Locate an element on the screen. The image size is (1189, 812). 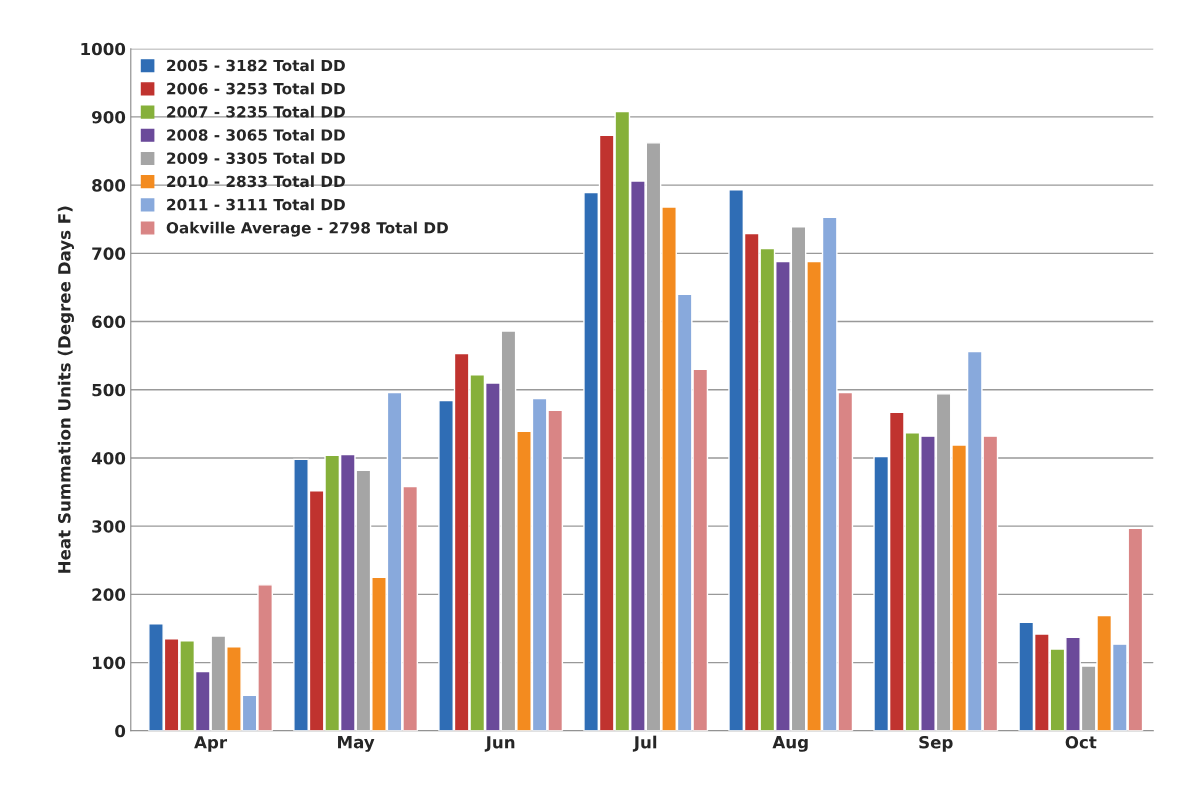
y-tick-label: 700 is located at coordinates (109, 253).